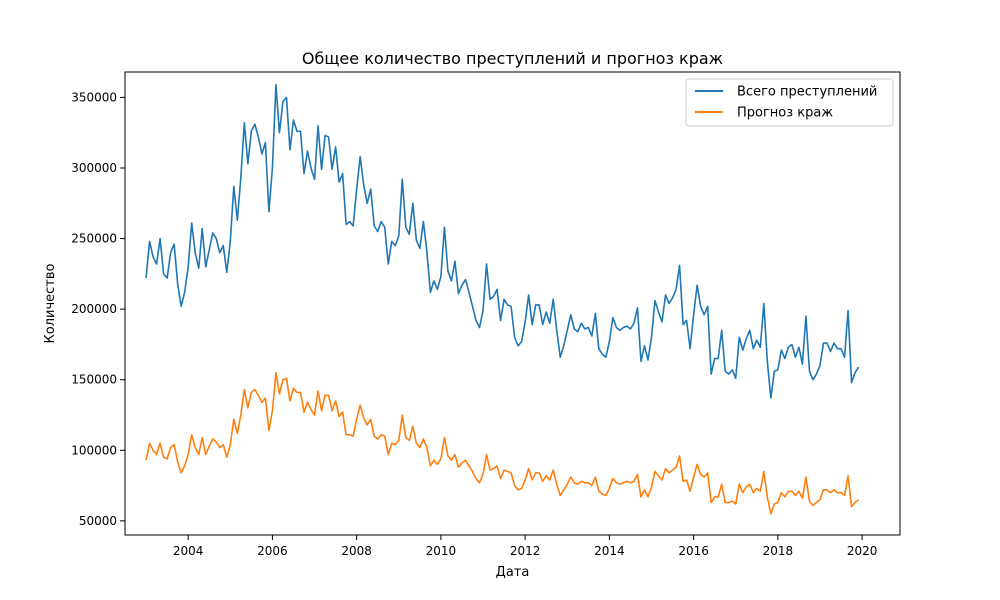 This screenshot has width=1000, height=600. I want to click on y-tick-label: 250000, so click(94, 239).